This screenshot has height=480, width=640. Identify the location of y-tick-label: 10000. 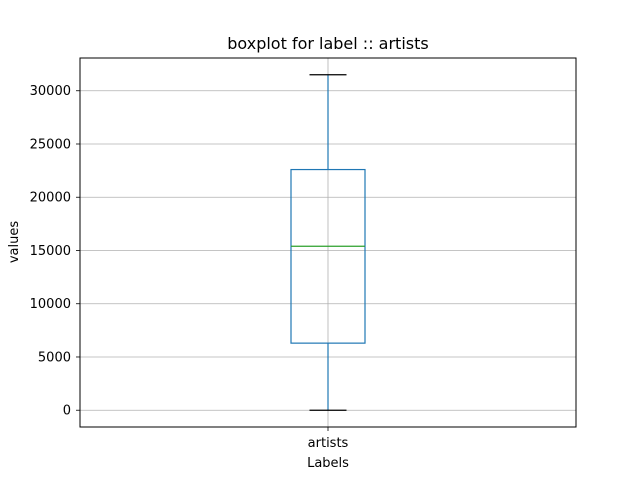
(50, 304).